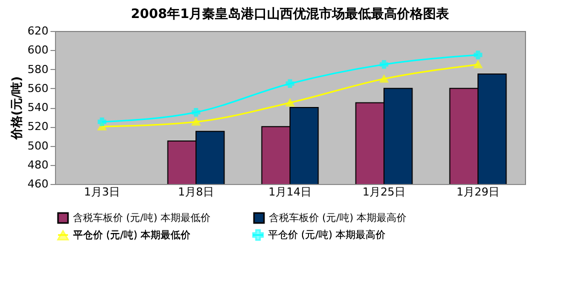  What do you see at coordinates (132, 235) in the screenshot?
I see `legend-label: 平仓价 (元/吨) 本期最低价` at bounding box center [132, 235].